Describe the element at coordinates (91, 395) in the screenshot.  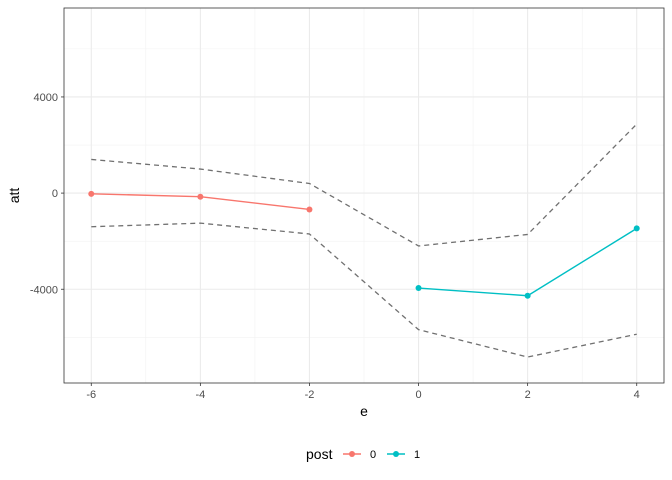
I see `x-tick-label: -6` at that location.